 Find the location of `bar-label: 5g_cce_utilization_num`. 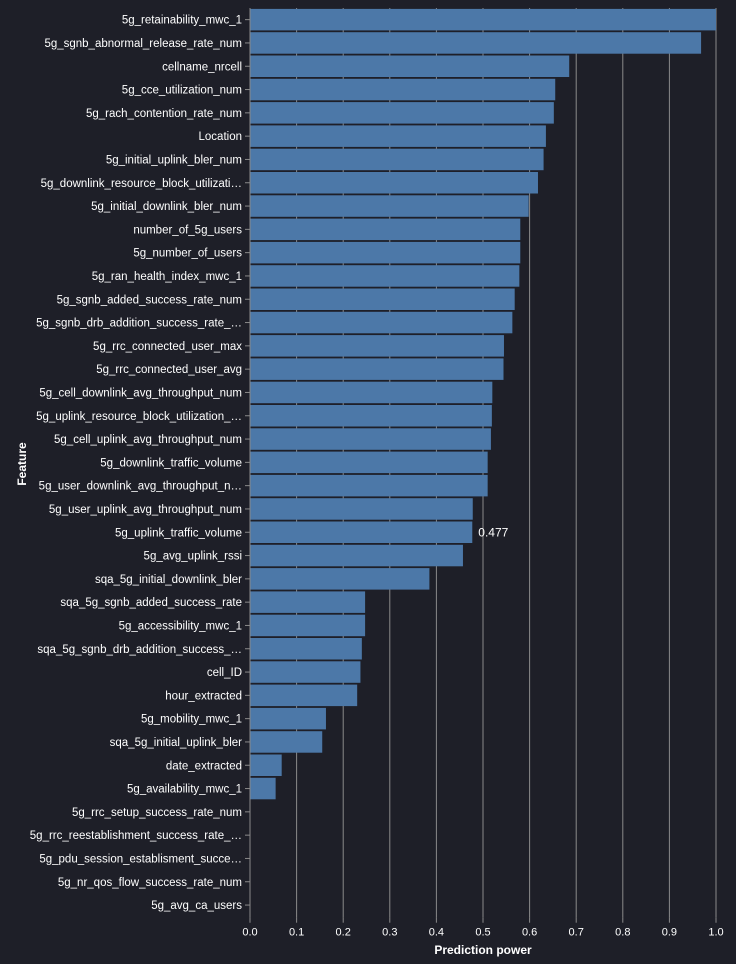

bar-label: 5g_cce_utilization_num is located at coordinates (182, 91).